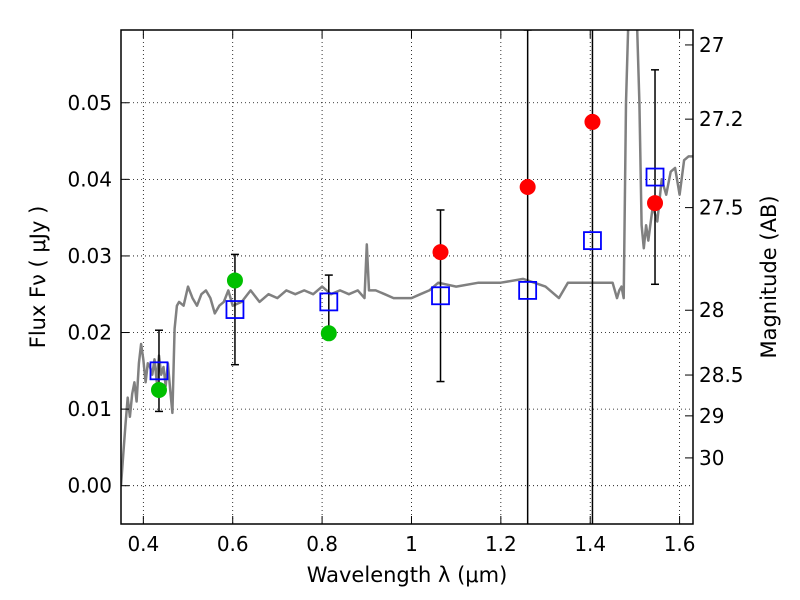 The height and width of the screenshot is (600, 800). What do you see at coordinates (89, 486) in the screenshot?
I see `y-tick-label: 0.00` at bounding box center [89, 486].